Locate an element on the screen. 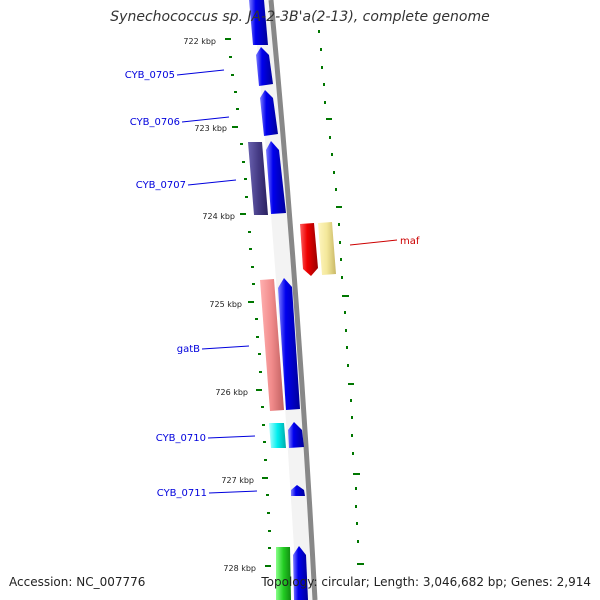 The width and height of the screenshot is (600, 600). gene-feature-cyan is located at coordinates (277, 435).